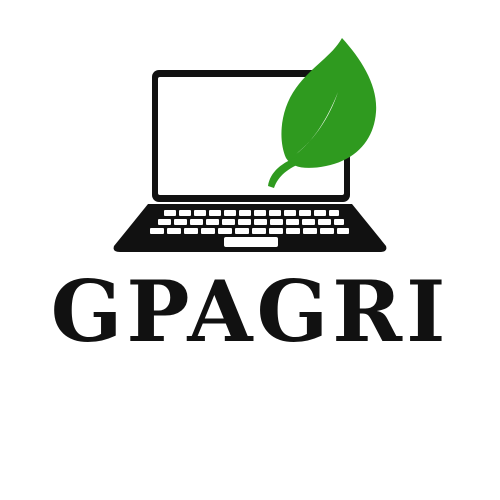  I want to click on keyboard-keys, so click(249, 228).